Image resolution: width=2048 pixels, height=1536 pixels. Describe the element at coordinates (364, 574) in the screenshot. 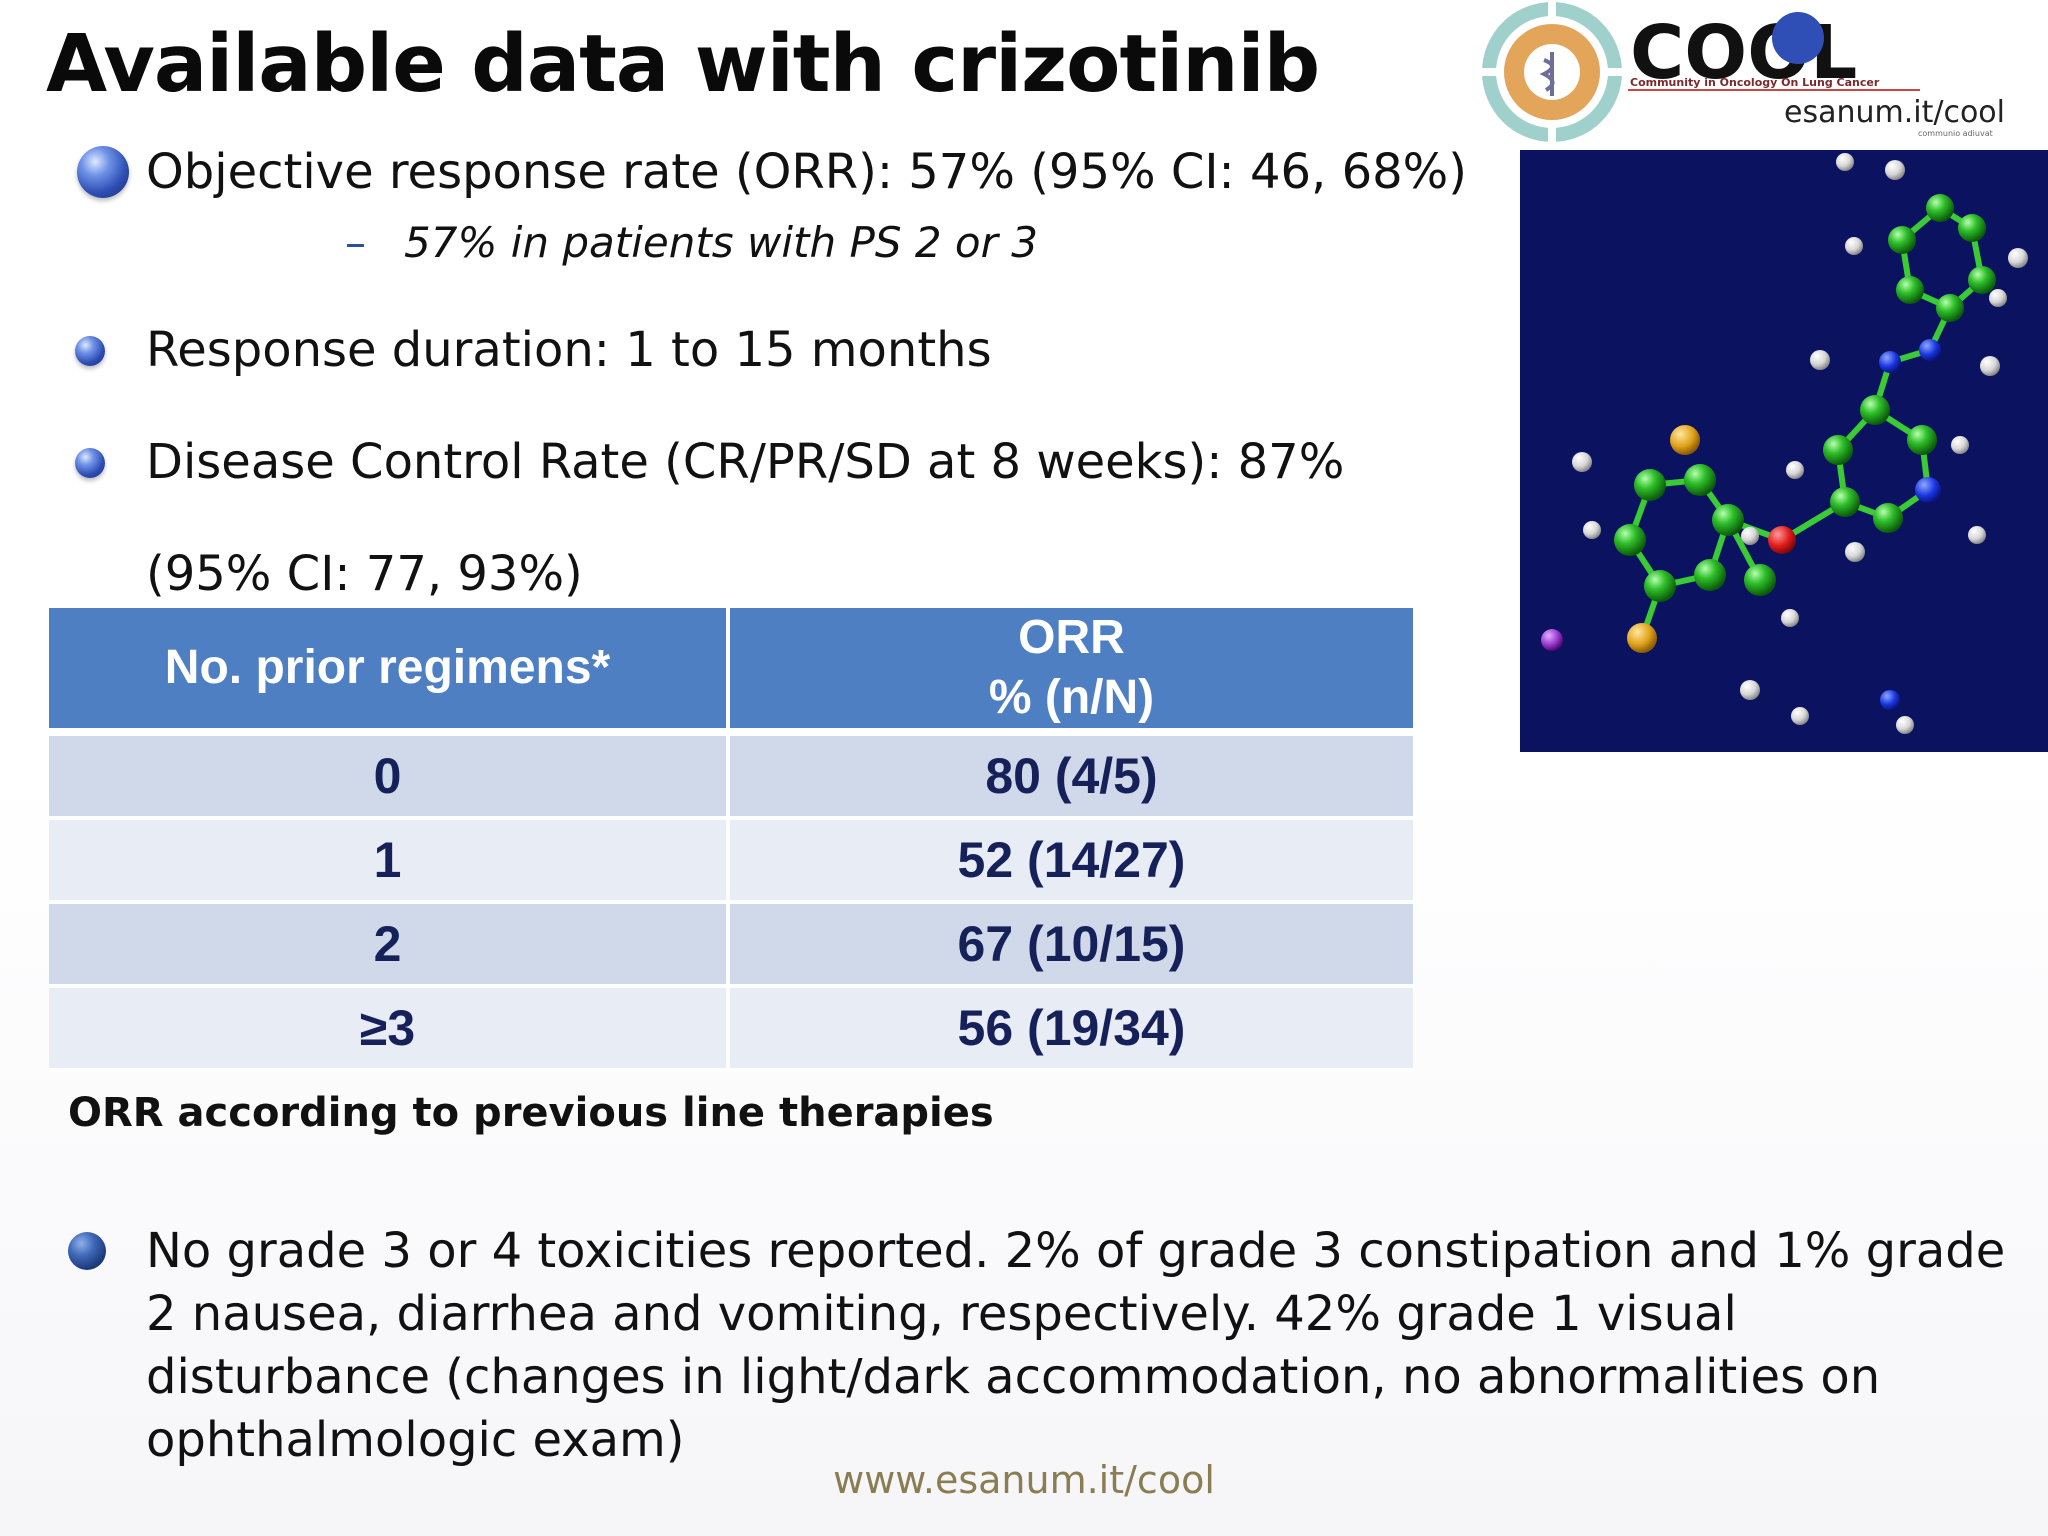

I see `bullet-dcr-ci: (95% CI: 77, 93%)` at that location.